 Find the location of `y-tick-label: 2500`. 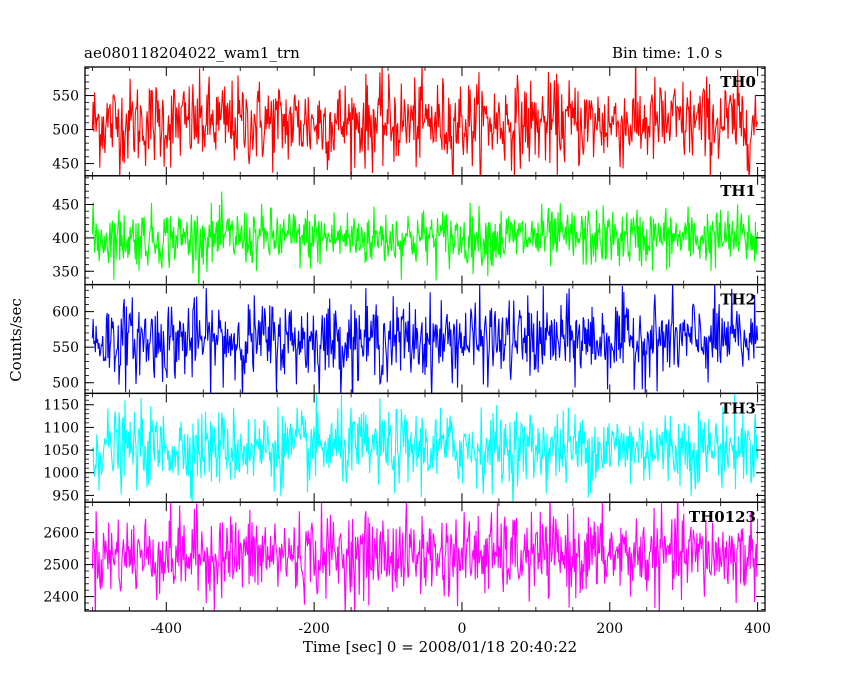

y-tick-label: 2500 is located at coordinates (61, 566).